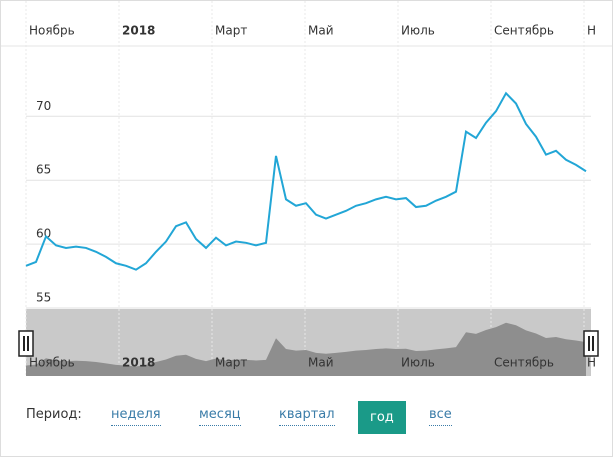 This screenshot has height=457, width=613. What do you see at coordinates (52, 363) in the screenshot?
I see `navigator-label: Ноябрь` at bounding box center [52, 363].